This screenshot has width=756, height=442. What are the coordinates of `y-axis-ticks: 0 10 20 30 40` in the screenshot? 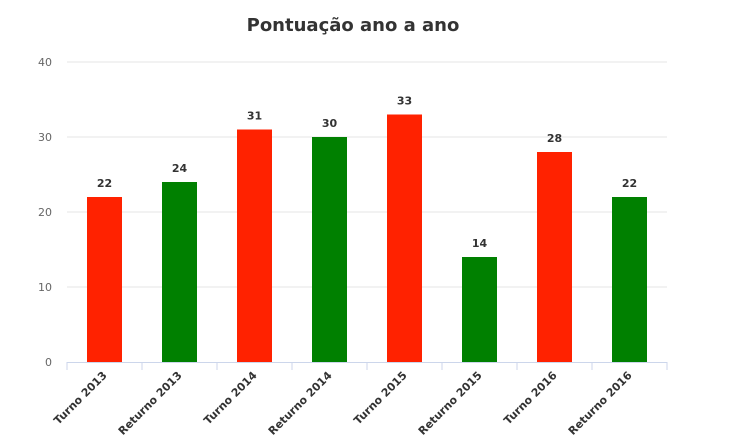 It's located at (45, 212).